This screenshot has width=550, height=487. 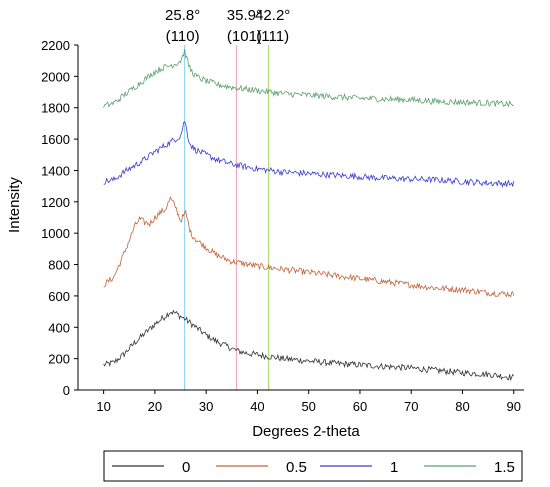 I want to click on x-axis: 10 20 30 40 50 60 70 80 90, so click(x=301, y=401).